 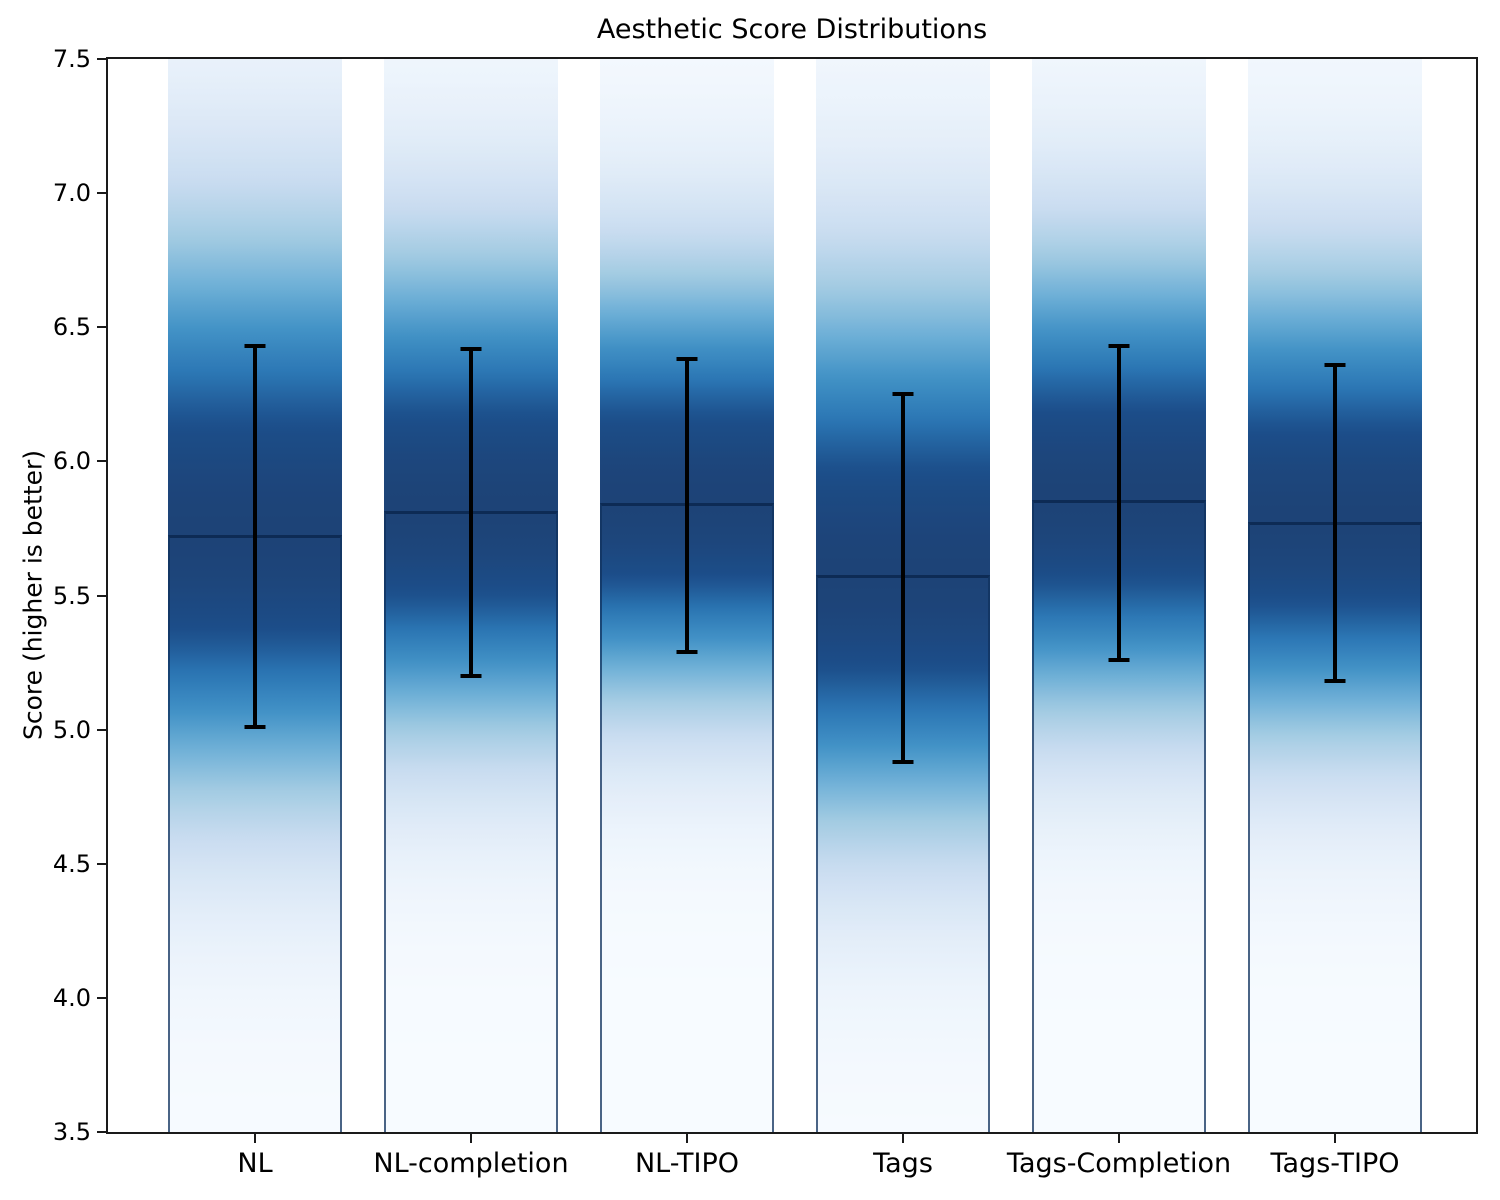 I want to click on error-cap-low-NL, so click(x=255, y=726).